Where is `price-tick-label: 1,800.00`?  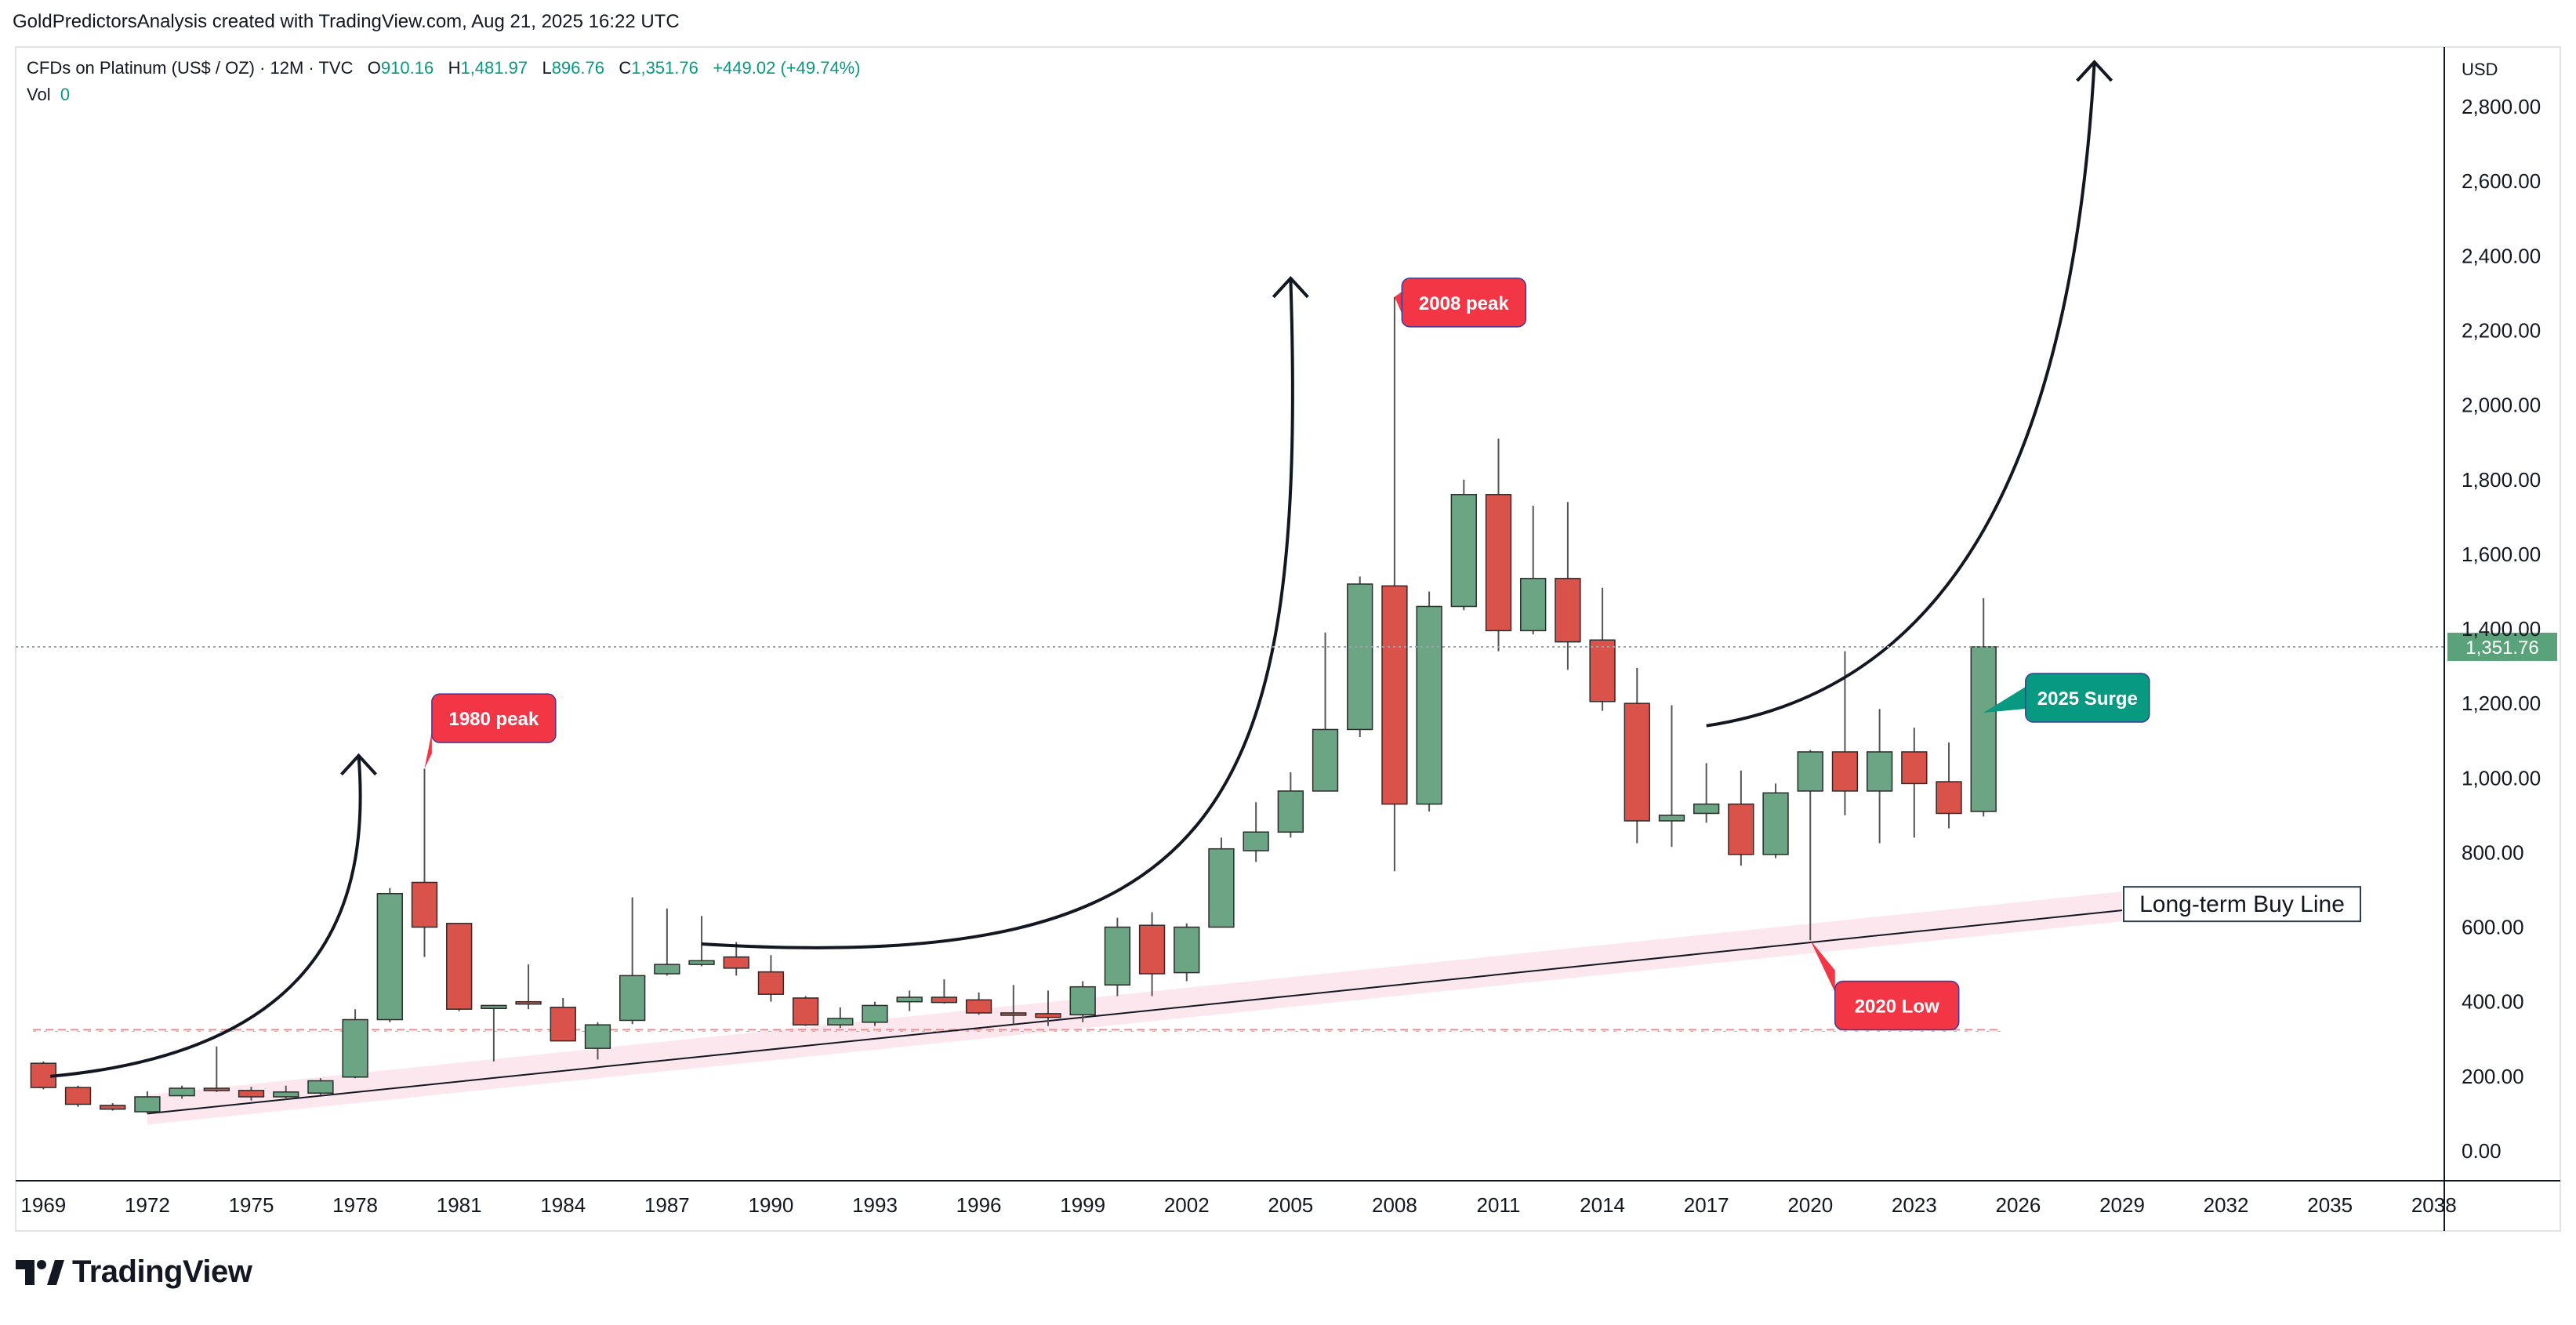
price-tick-label: 1,800.00 is located at coordinates (2502, 480).